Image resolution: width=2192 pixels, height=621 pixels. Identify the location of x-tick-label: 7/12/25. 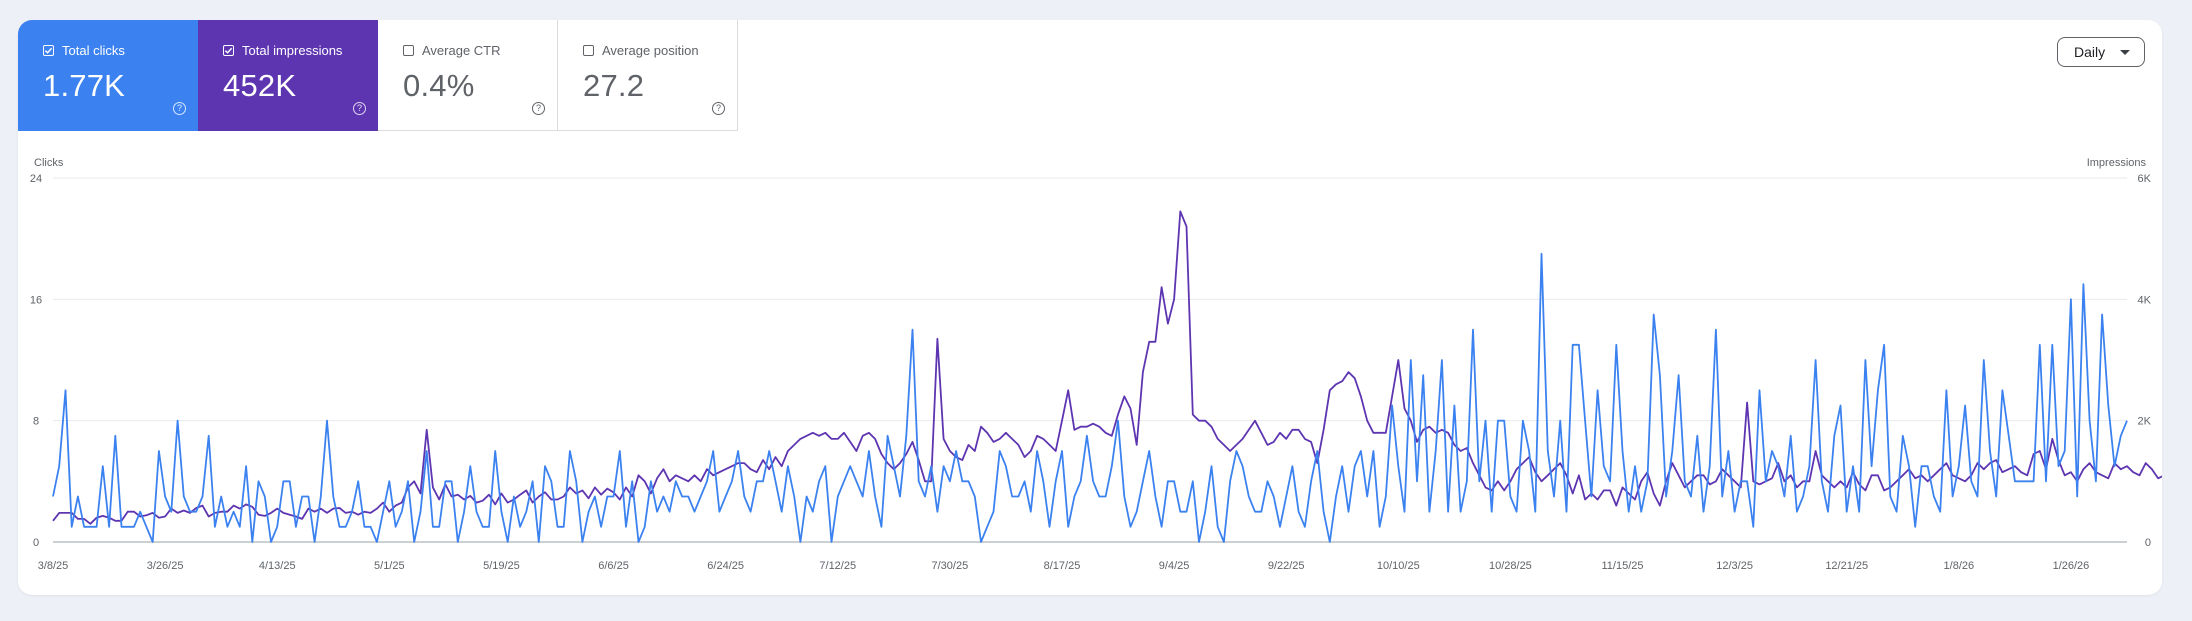
(837, 566).